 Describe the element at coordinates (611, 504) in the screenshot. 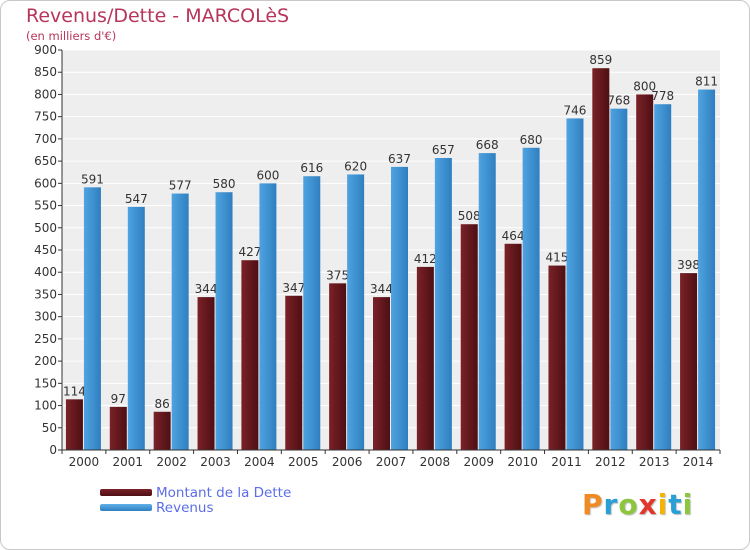

I see `logo-letter: r` at that location.